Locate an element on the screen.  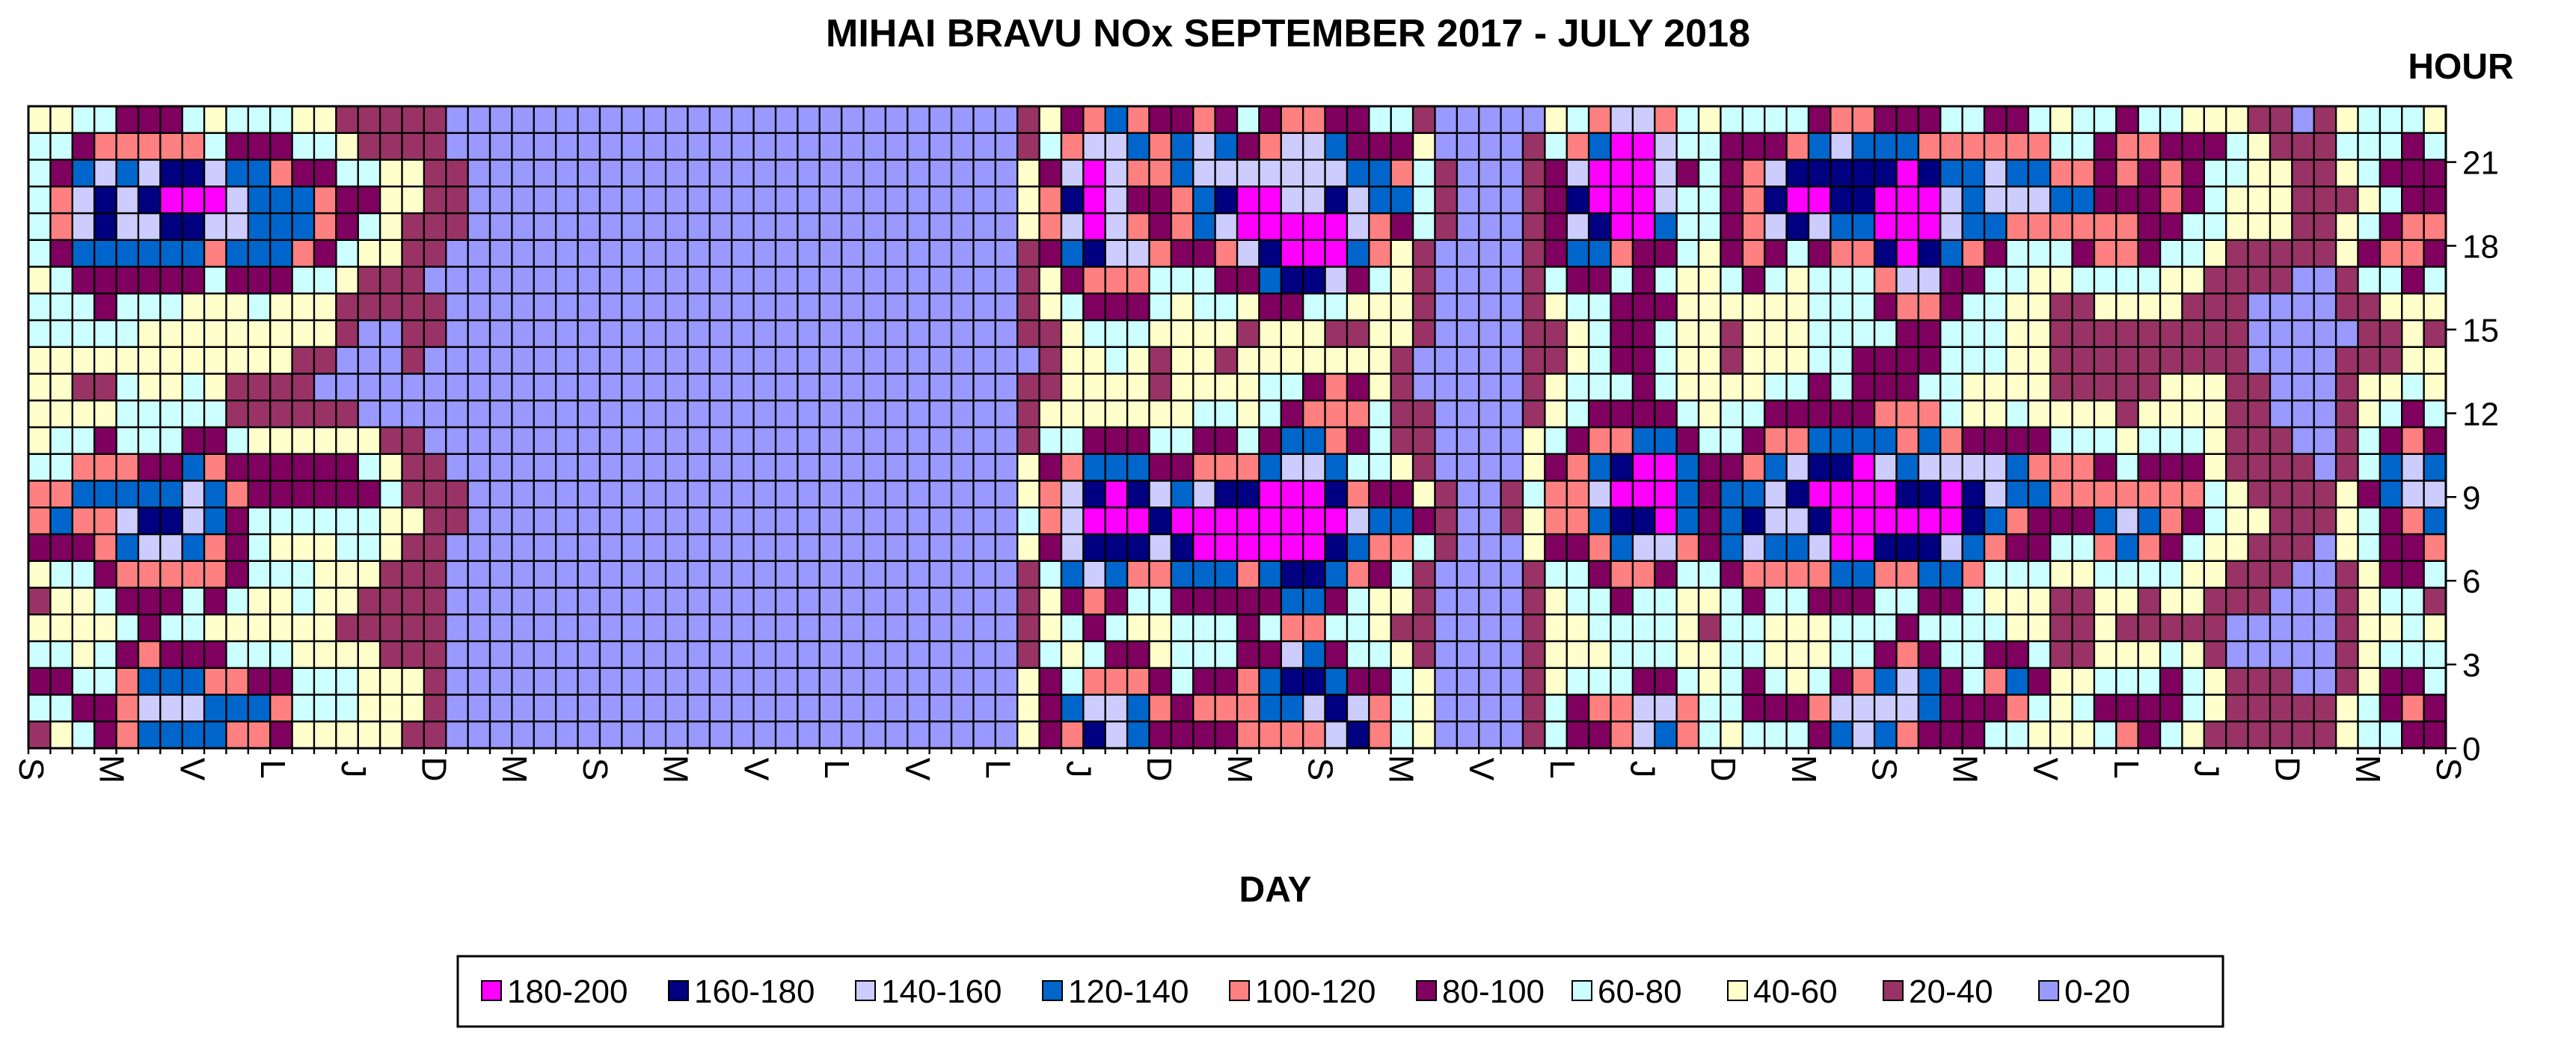
x-tick-label: M is located at coordinates (1400, 769).